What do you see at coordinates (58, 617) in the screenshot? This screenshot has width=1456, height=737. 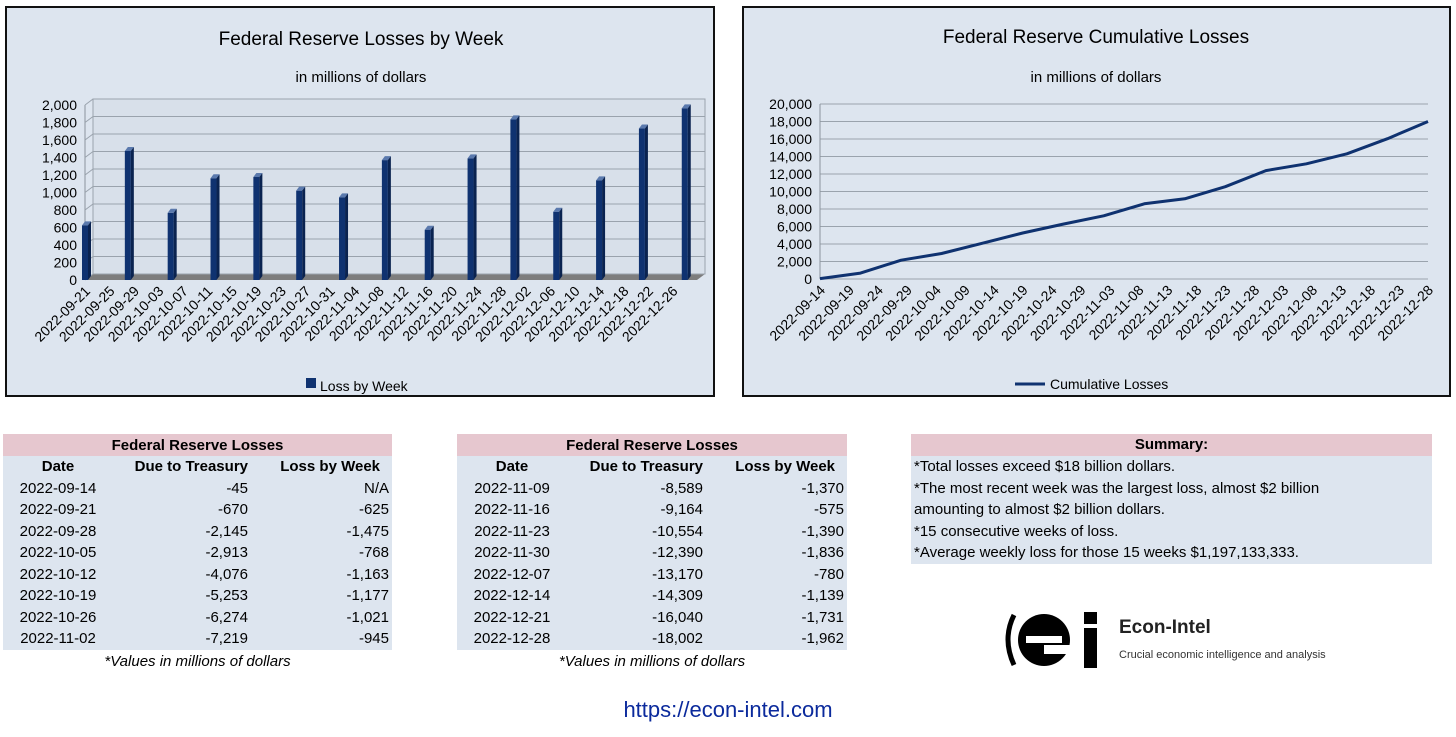 I see `date-cell: 2022-10-26` at bounding box center [58, 617].